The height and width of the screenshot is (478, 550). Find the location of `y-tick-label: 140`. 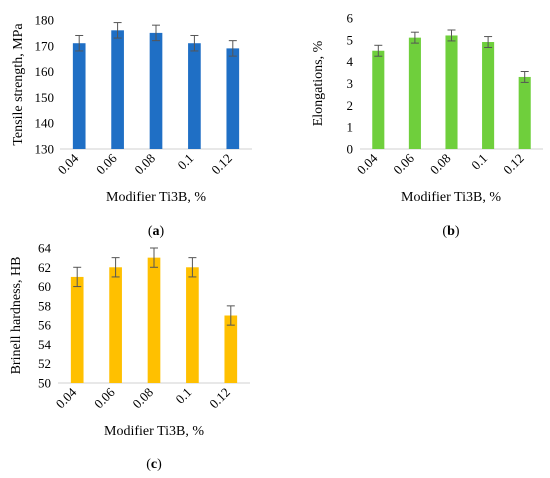

y-tick-label: 140 is located at coordinates (45, 123).